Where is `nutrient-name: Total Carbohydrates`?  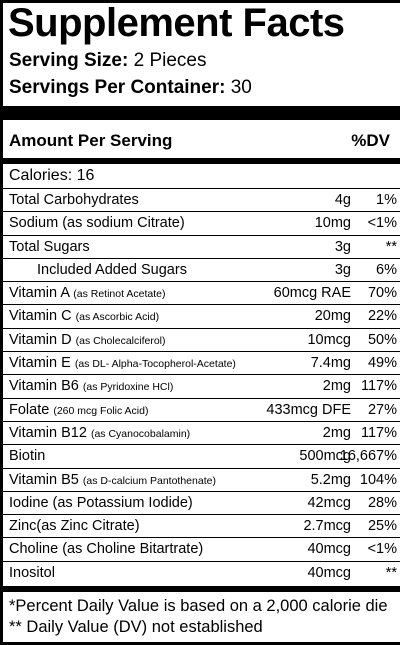 nutrient-name: Total Carbohydrates is located at coordinates (74, 200).